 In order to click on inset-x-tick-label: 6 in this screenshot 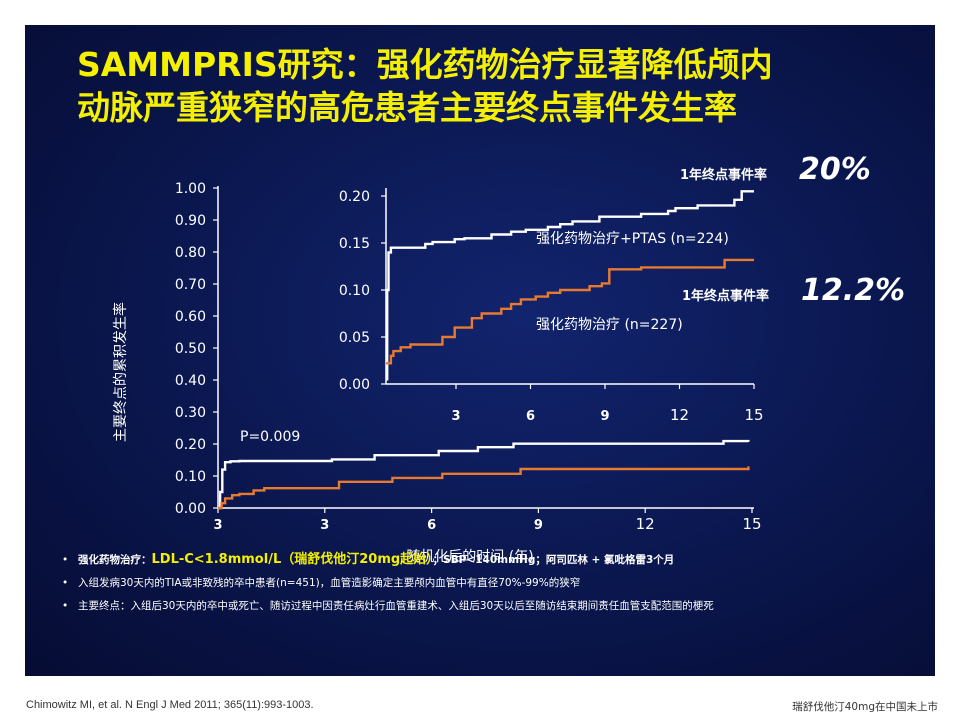, I will do `click(530, 416)`.